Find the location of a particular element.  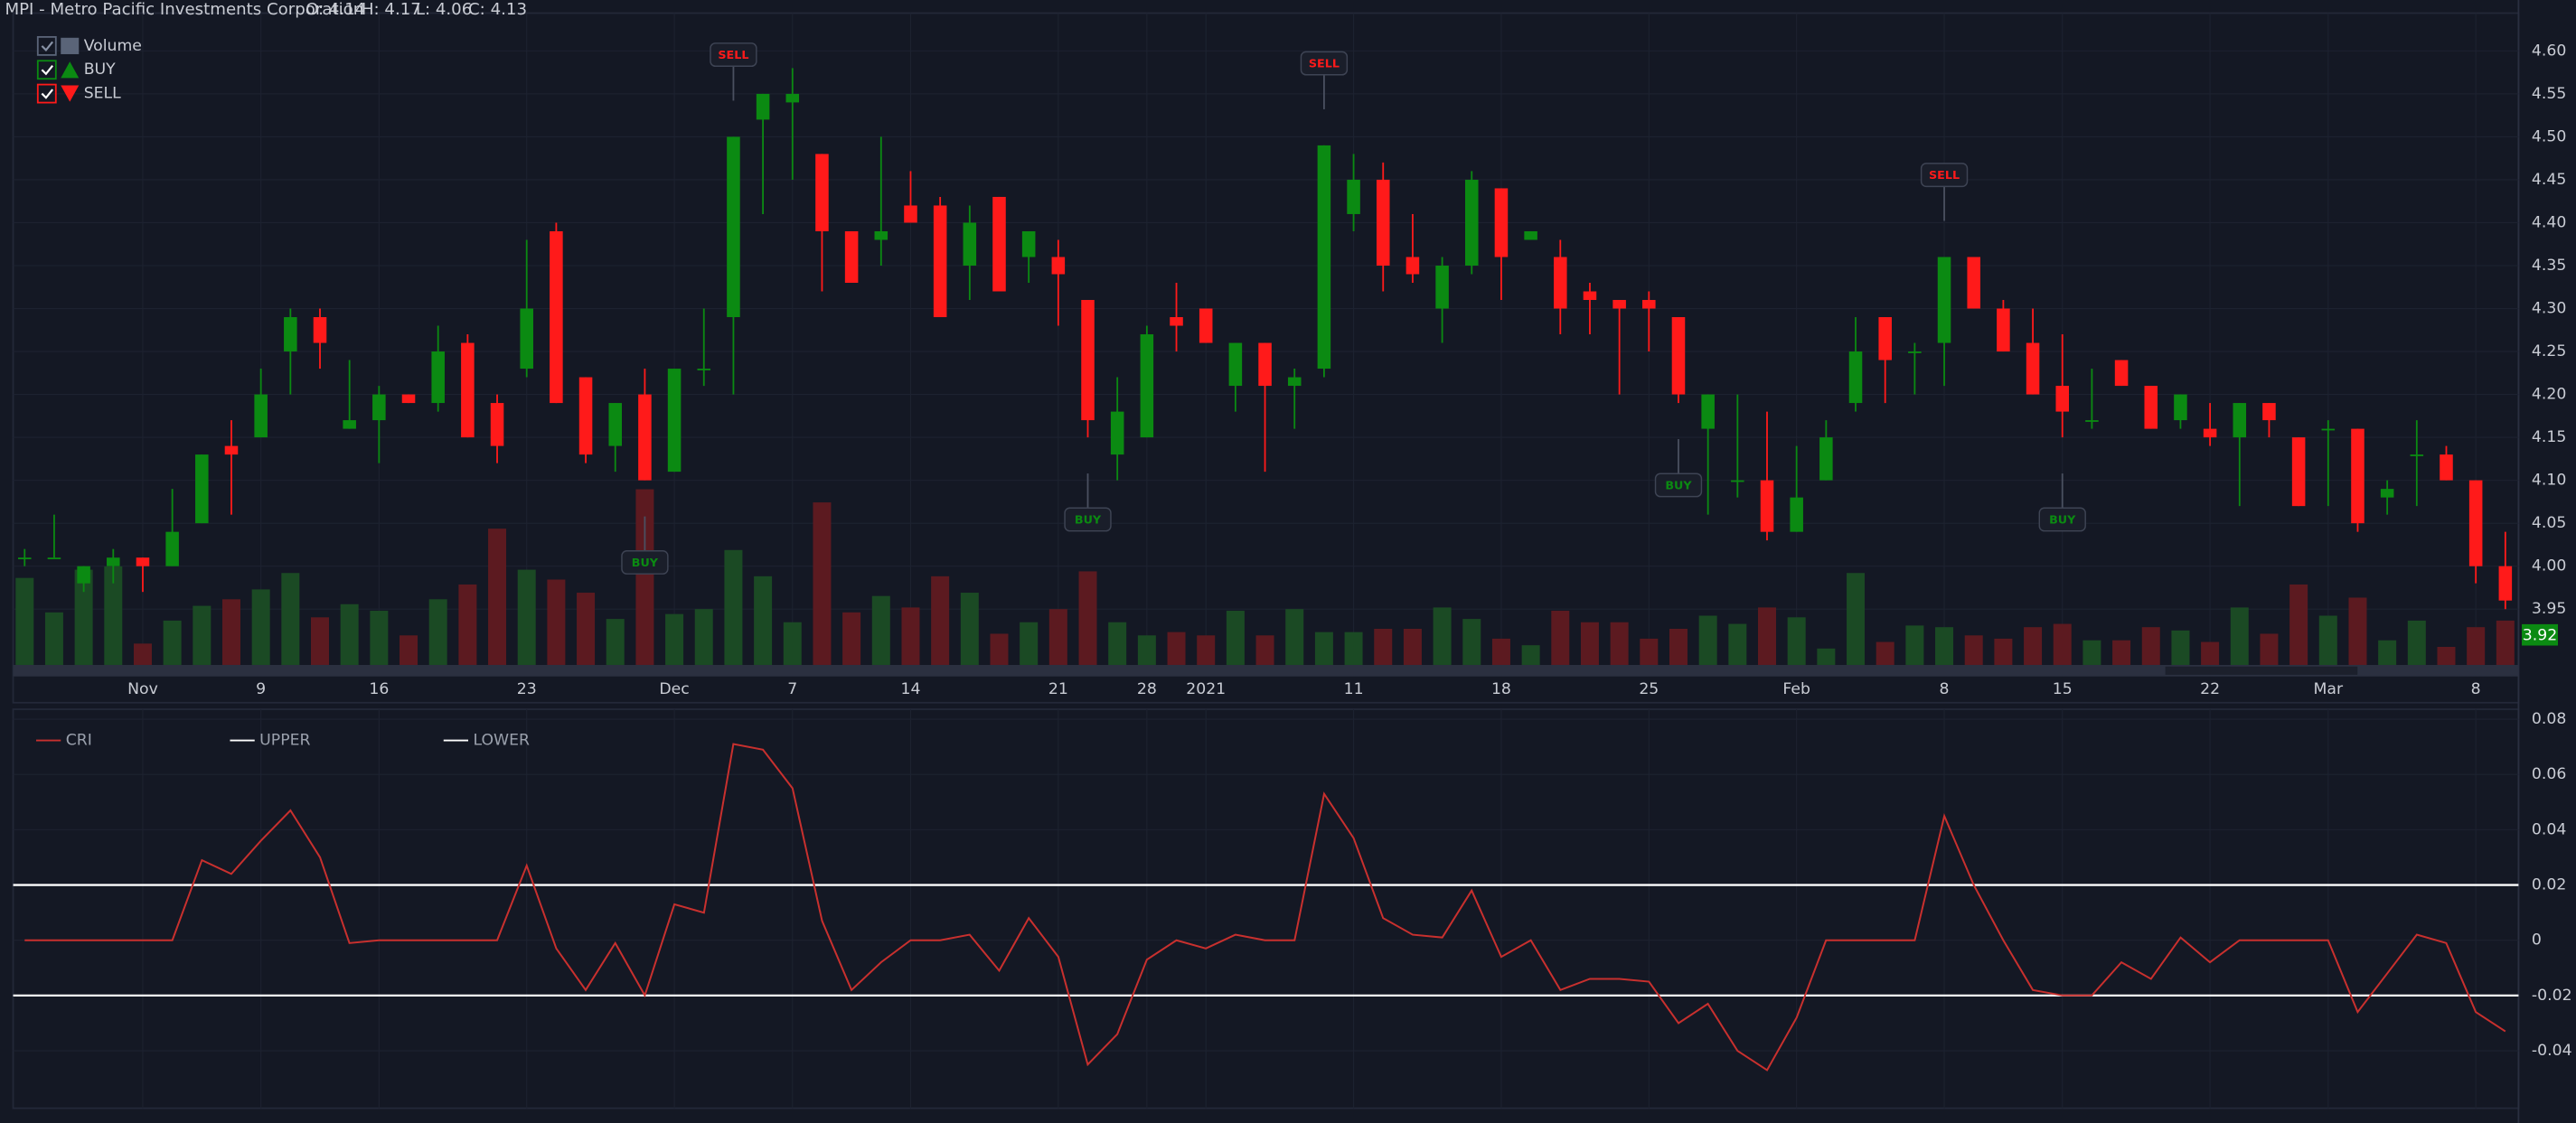

x-tick-label: Mar is located at coordinates (2329, 689).